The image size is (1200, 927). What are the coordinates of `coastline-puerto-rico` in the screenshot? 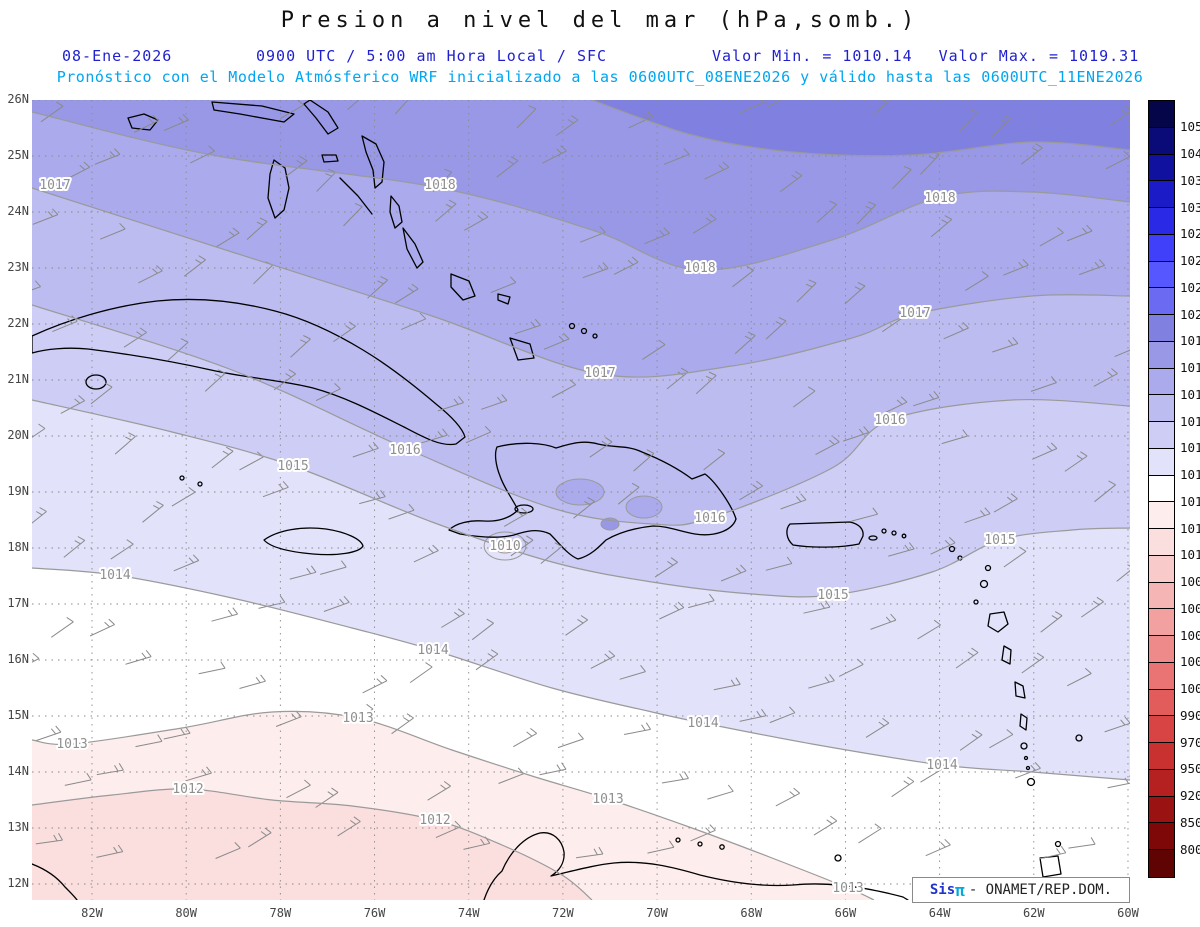 It's located at (825, 534).